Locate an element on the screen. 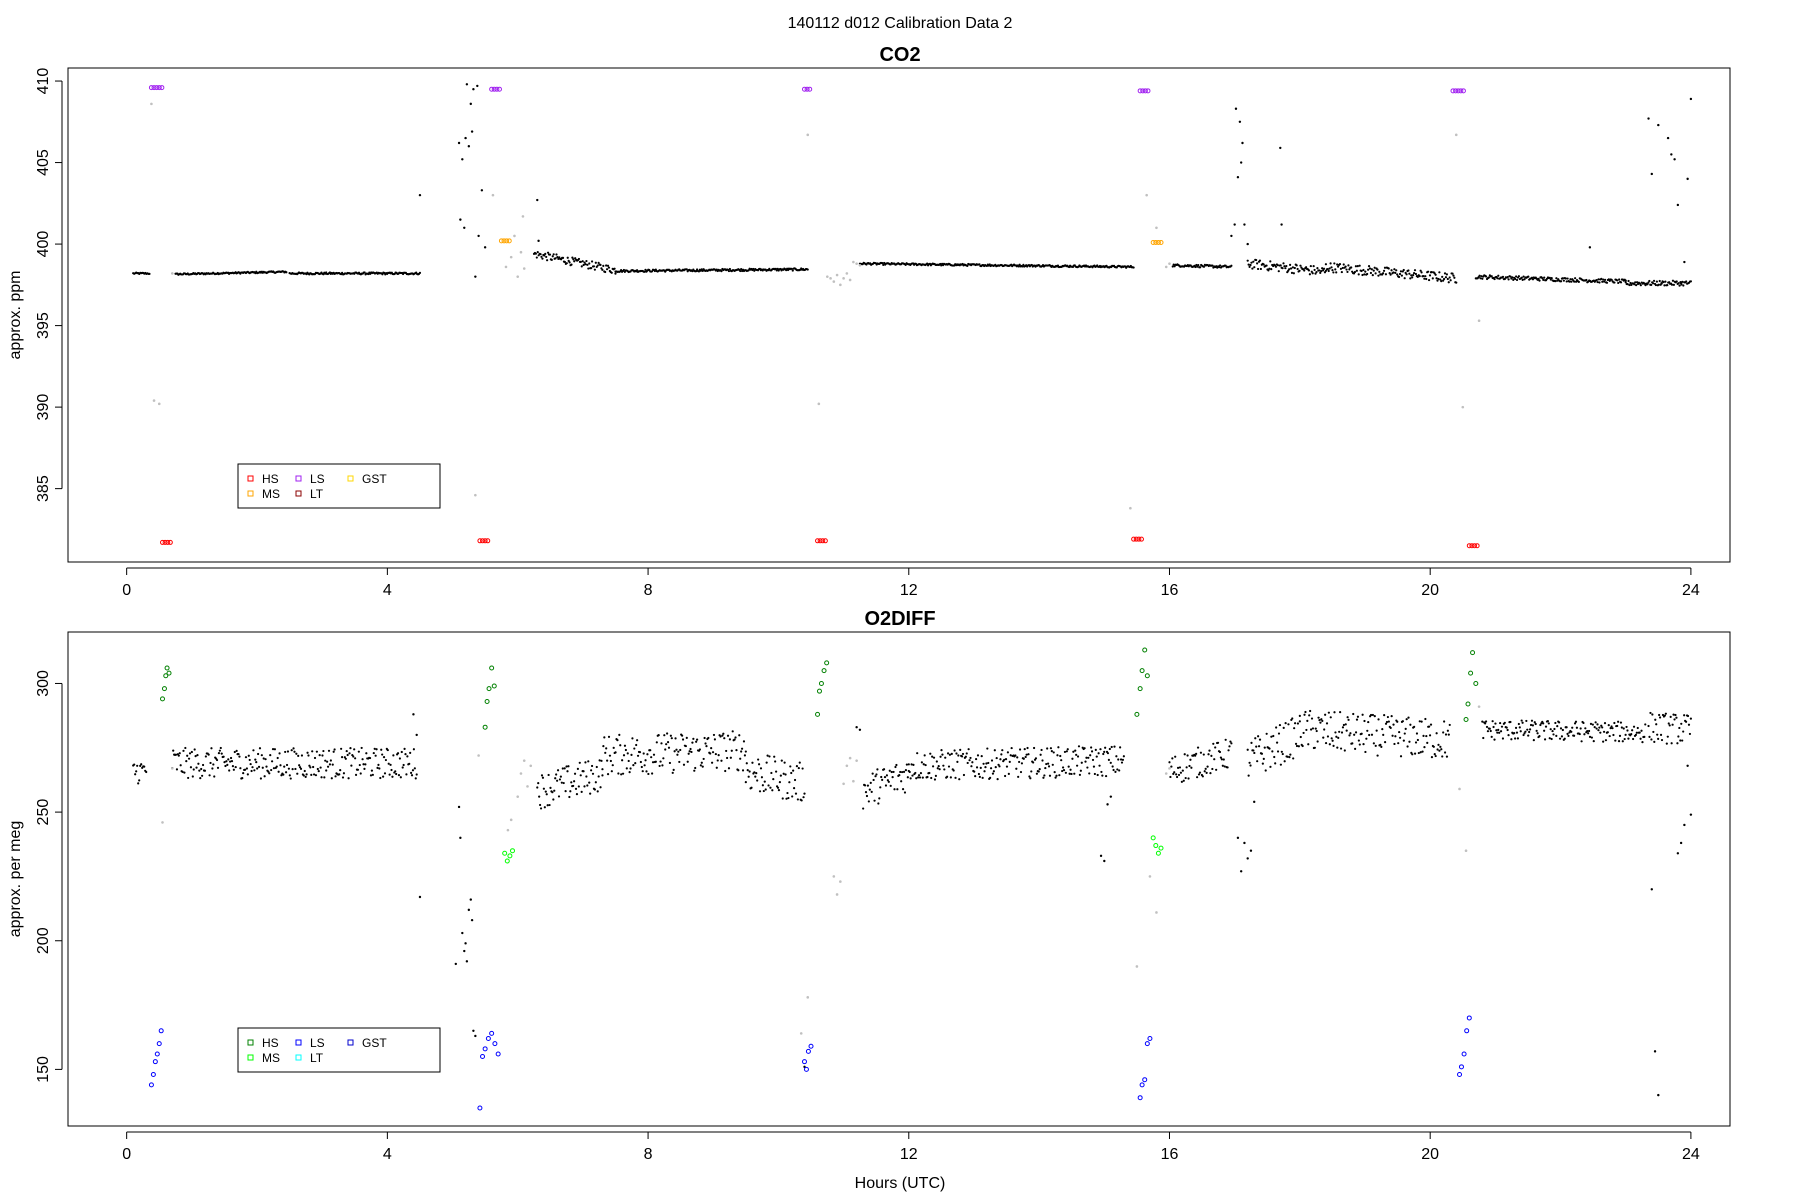 This screenshot has height=1200, width=1800. co2-legend-marker-gst is located at coordinates (350, 478).